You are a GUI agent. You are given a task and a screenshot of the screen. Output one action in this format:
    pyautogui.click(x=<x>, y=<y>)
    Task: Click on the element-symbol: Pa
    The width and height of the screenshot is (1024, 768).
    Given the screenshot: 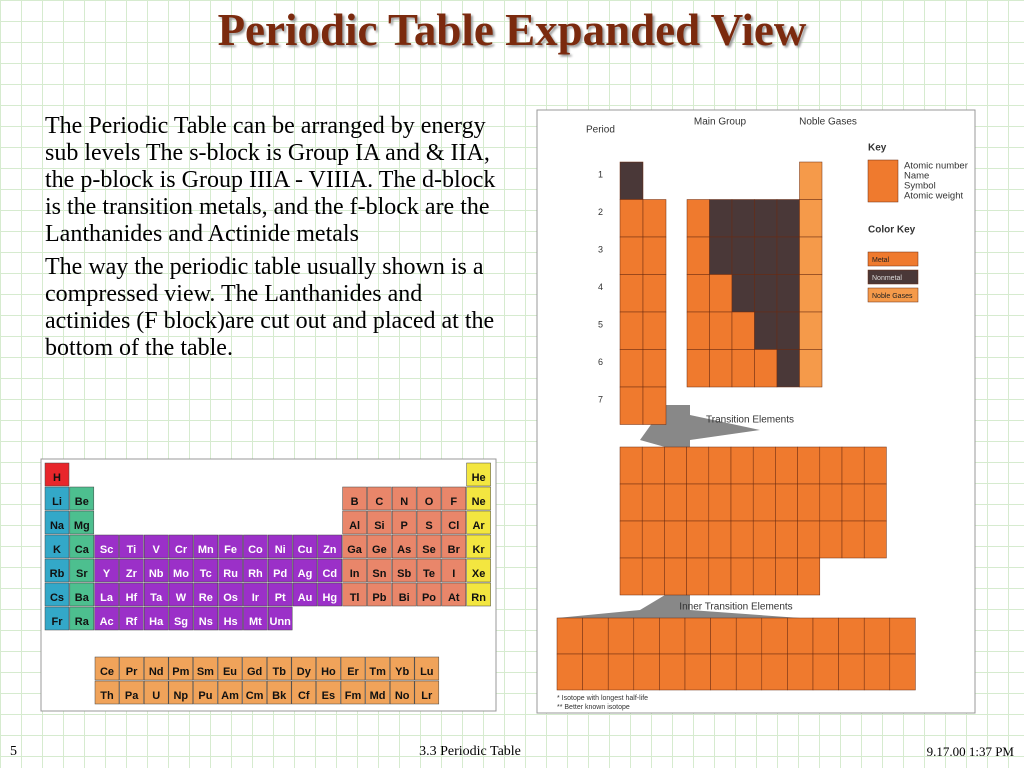 What is the action you would take?
    pyautogui.click(x=132, y=696)
    